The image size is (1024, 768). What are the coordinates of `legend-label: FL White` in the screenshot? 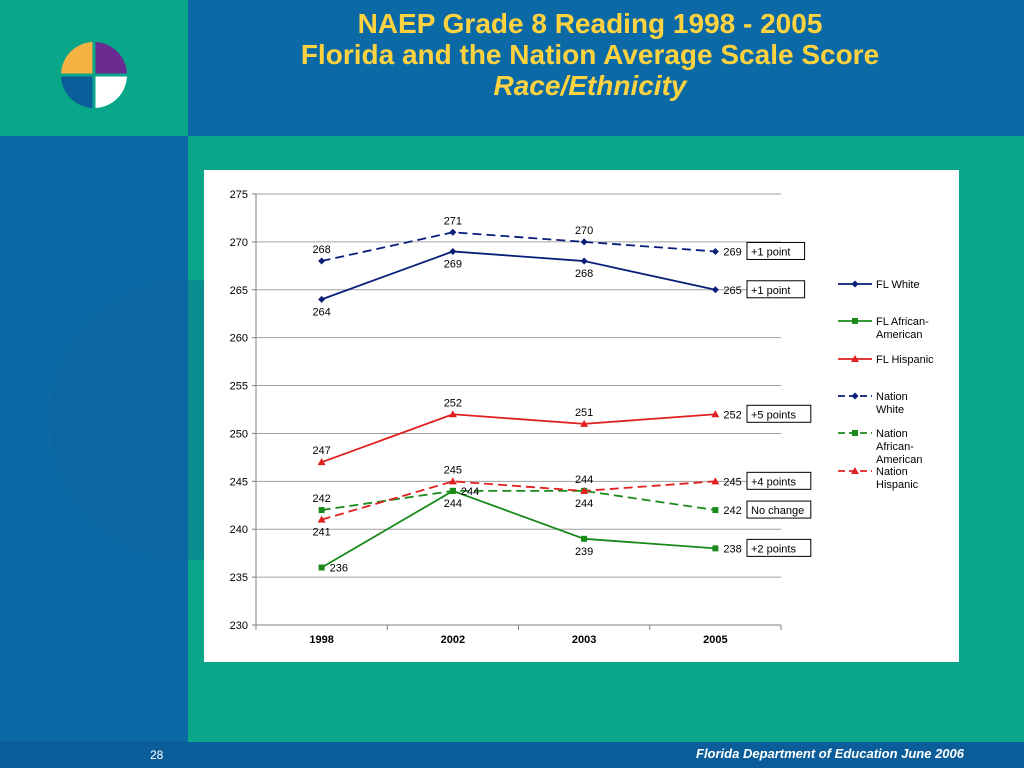 It's located at (898, 285).